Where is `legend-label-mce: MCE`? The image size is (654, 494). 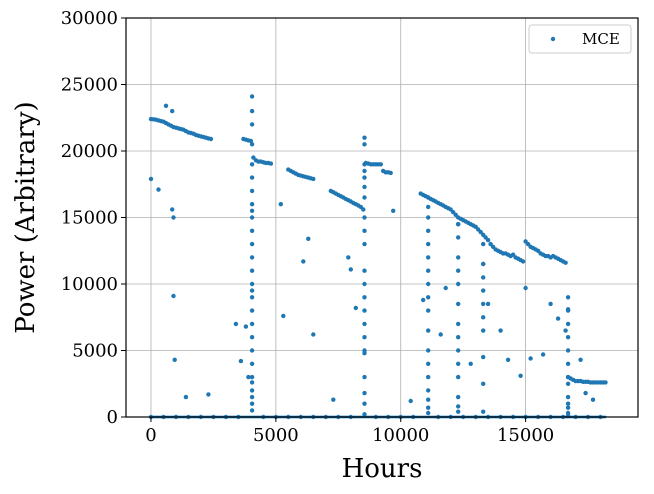
legend-label-mce: MCE is located at coordinates (601, 39).